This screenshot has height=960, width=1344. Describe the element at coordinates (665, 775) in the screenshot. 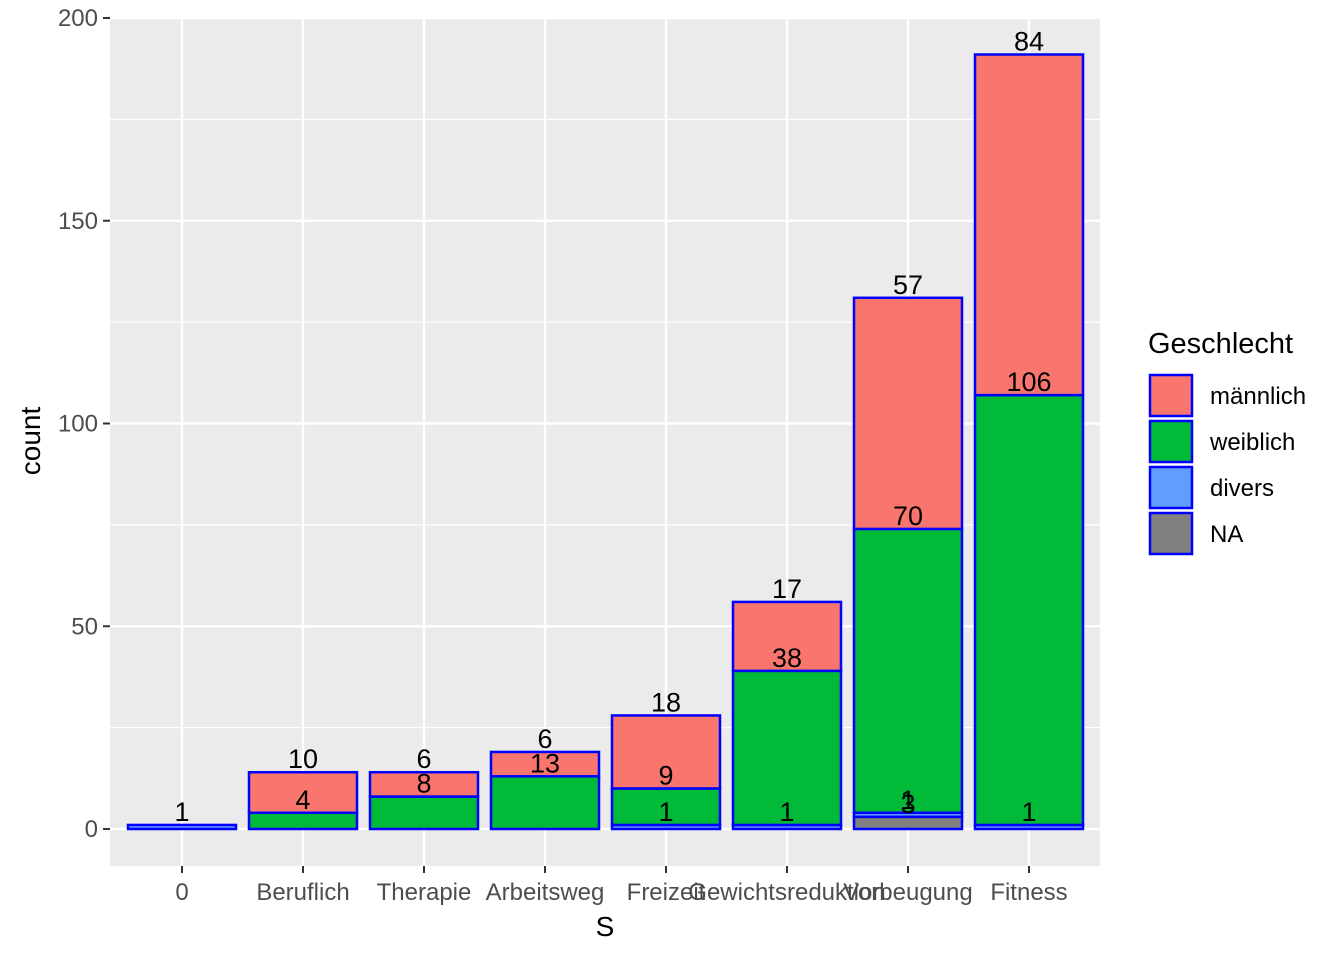

I see `bar-value-label: 9` at that location.